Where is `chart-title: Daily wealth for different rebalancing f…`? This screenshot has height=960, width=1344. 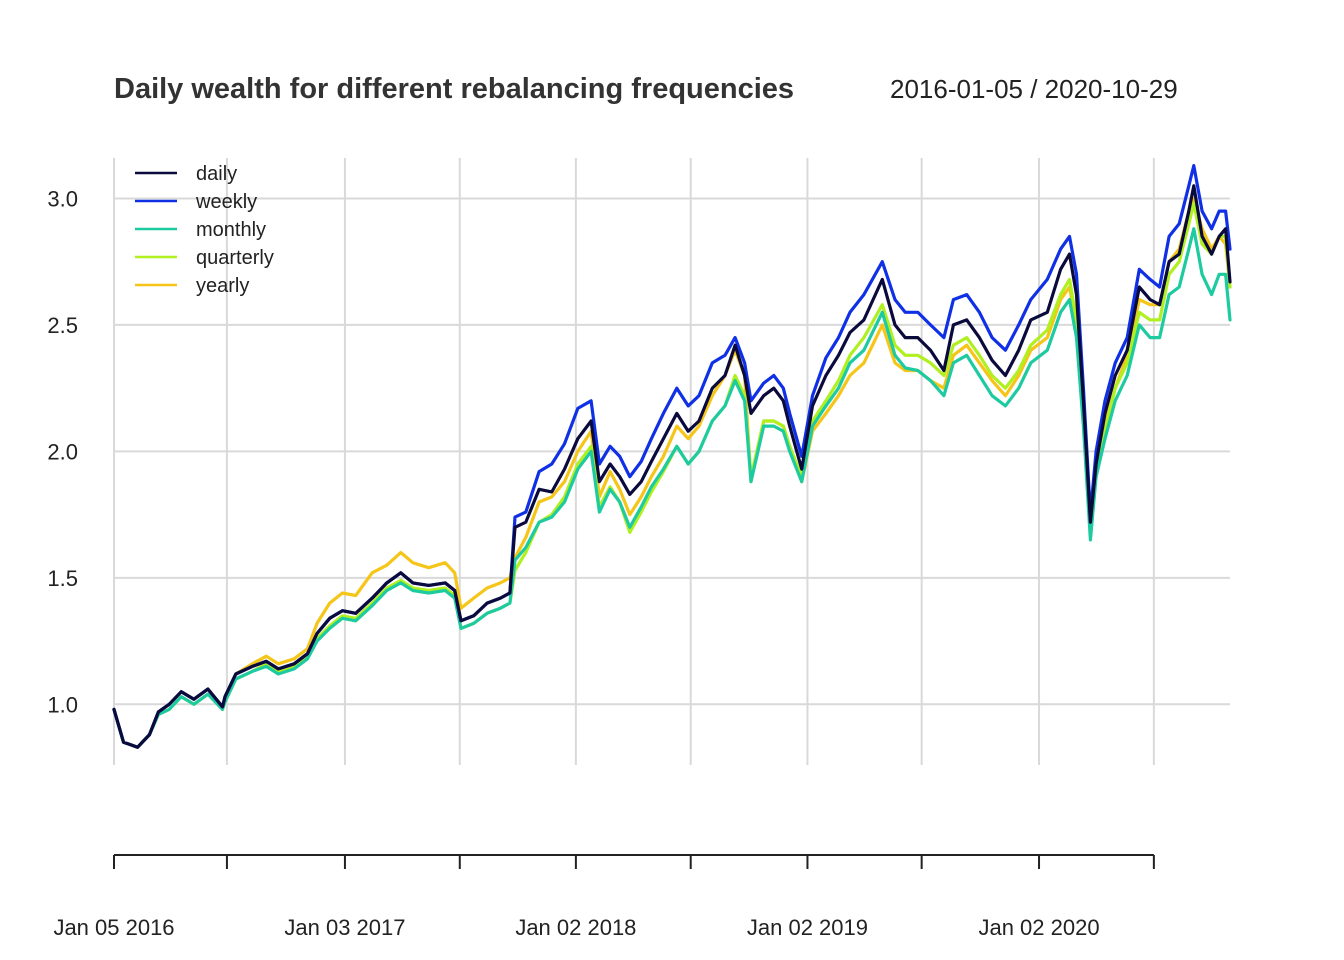
chart-title: Daily wealth for different rebalancing f… is located at coordinates (454, 89).